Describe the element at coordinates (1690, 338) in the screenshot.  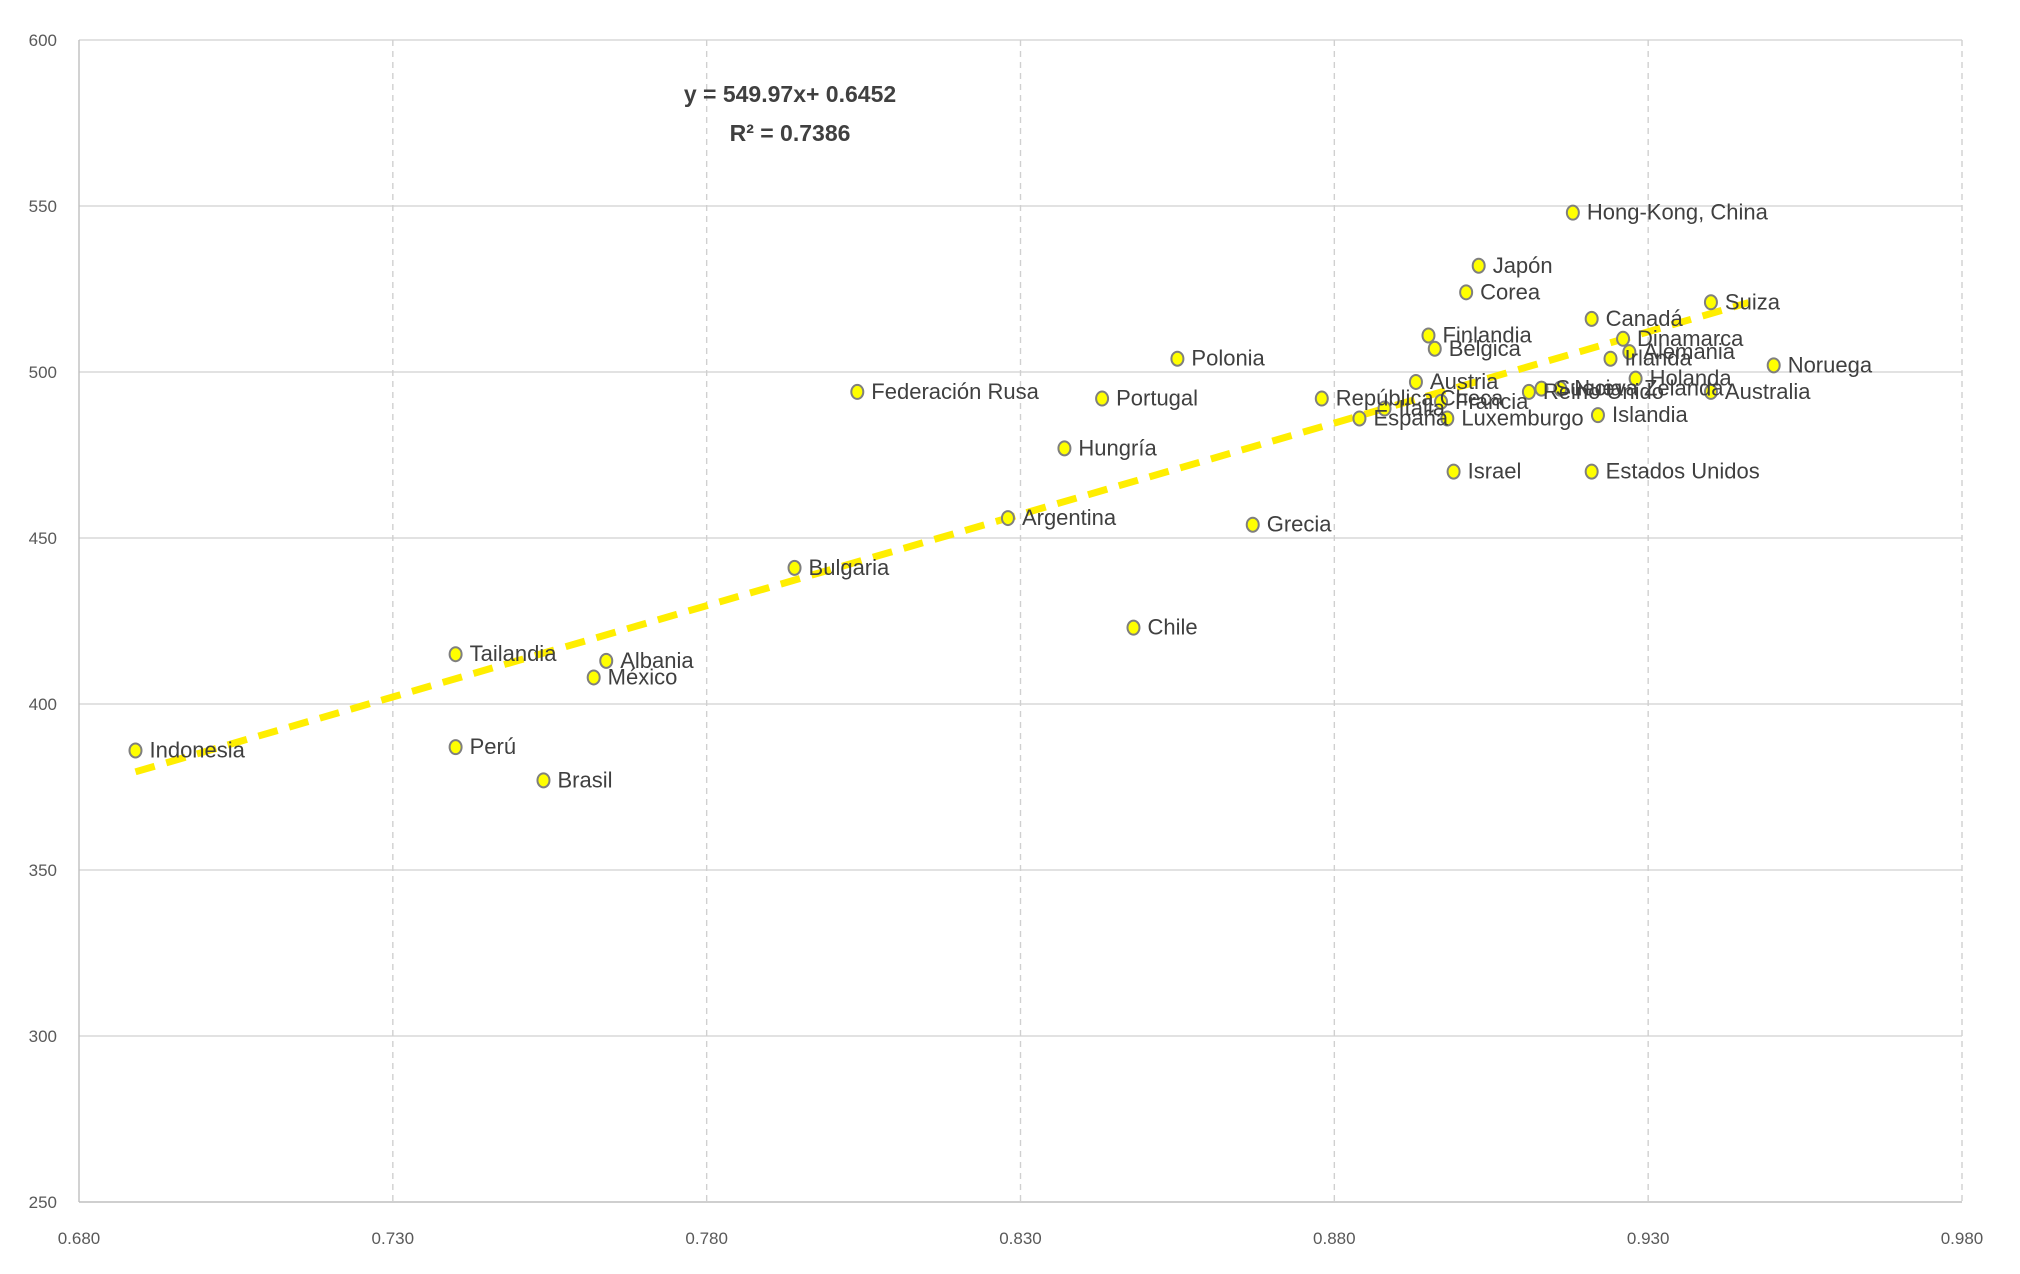
I see `data-point-label: Dinamarca` at that location.